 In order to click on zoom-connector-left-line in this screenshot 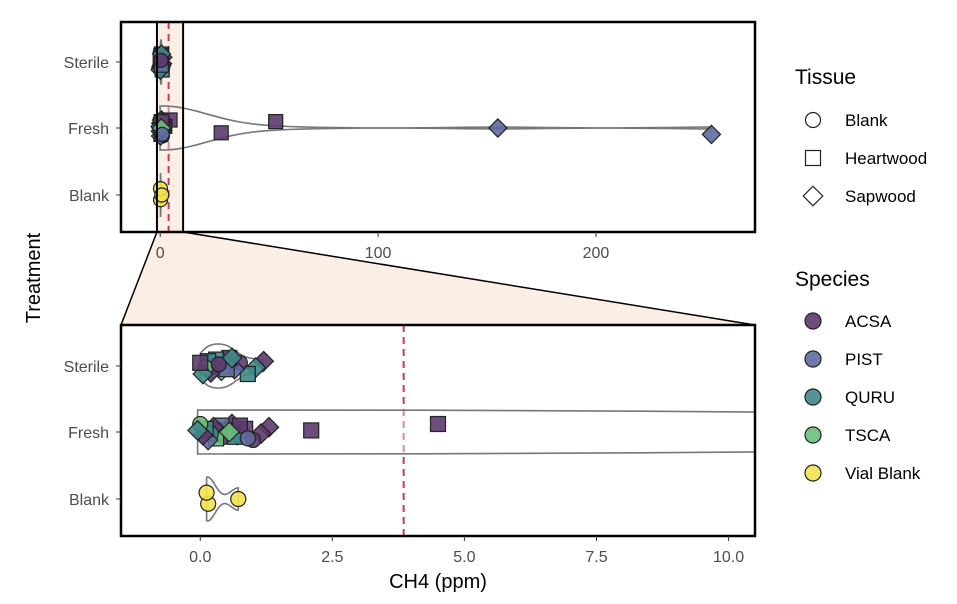, I will do `click(139, 278)`.